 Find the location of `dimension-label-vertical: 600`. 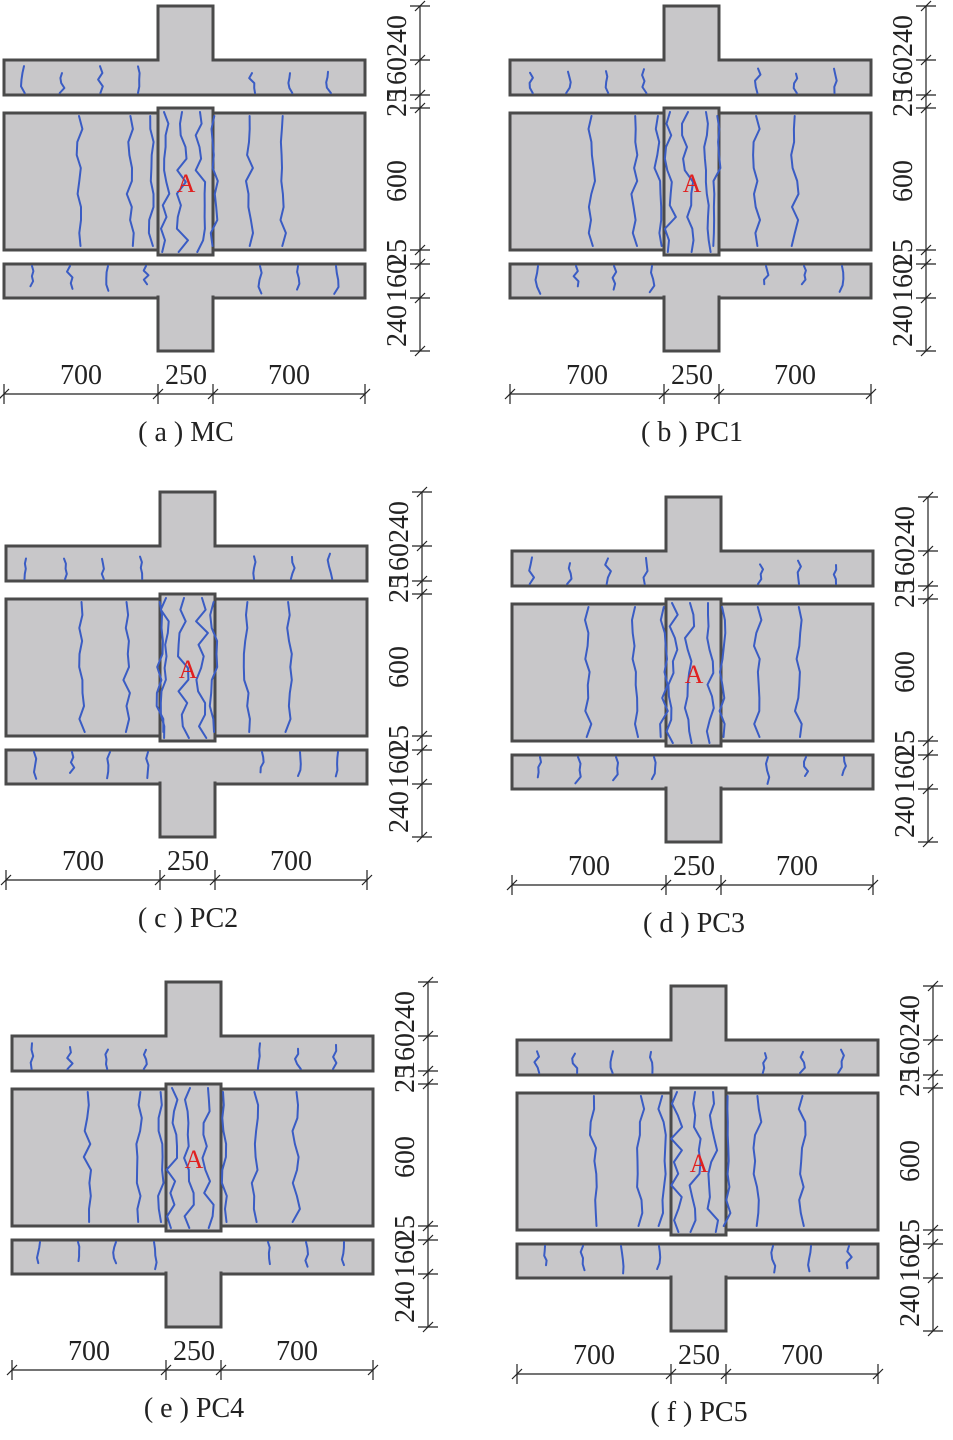

dimension-label-vertical: 600 is located at coordinates (405, 1157).